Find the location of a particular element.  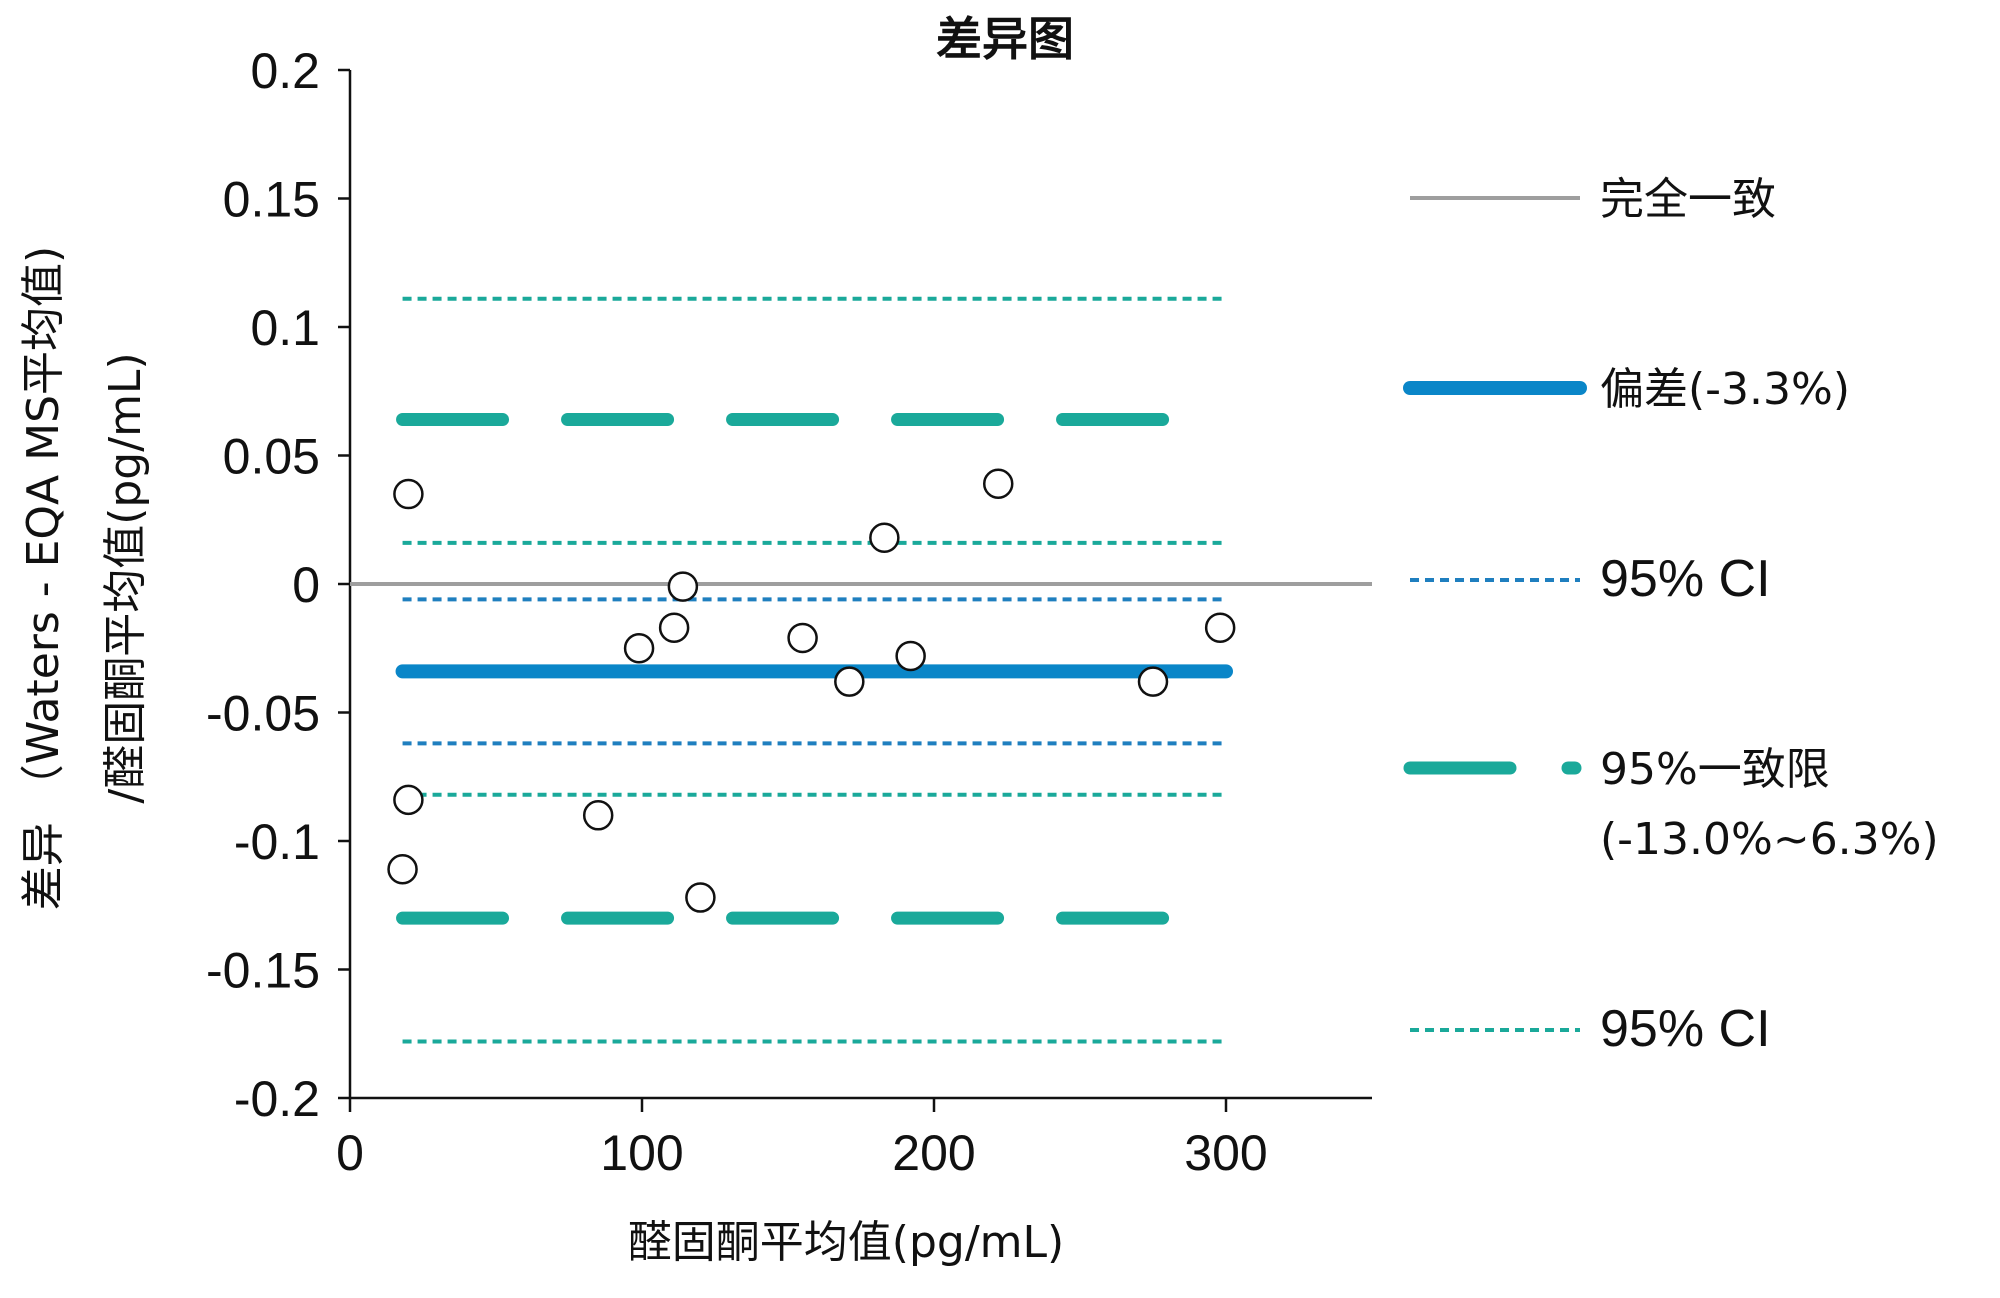

y-axis-label-line1: 差异 （Waters - EQA MS平均值) is located at coordinates (43, 578).